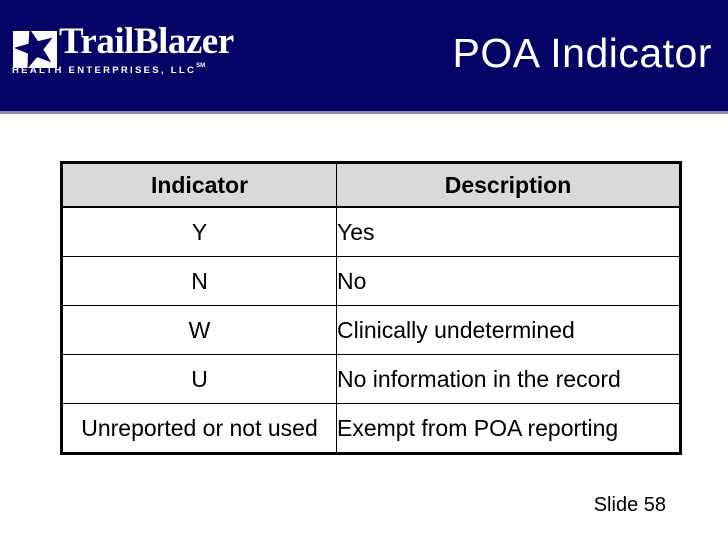 The height and width of the screenshot is (546, 728). I want to click on column-header-description: Description, so click(508, 185).